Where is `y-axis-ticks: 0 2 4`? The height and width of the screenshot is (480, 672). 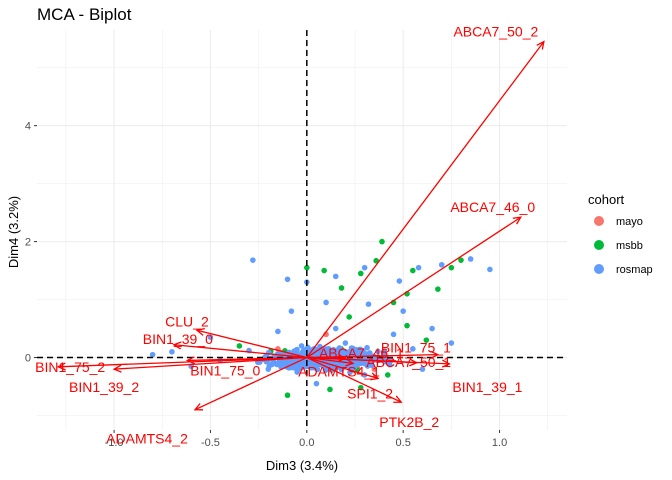 y-axis-ticks: 0 2 4 is located at coordinates (31, 243).